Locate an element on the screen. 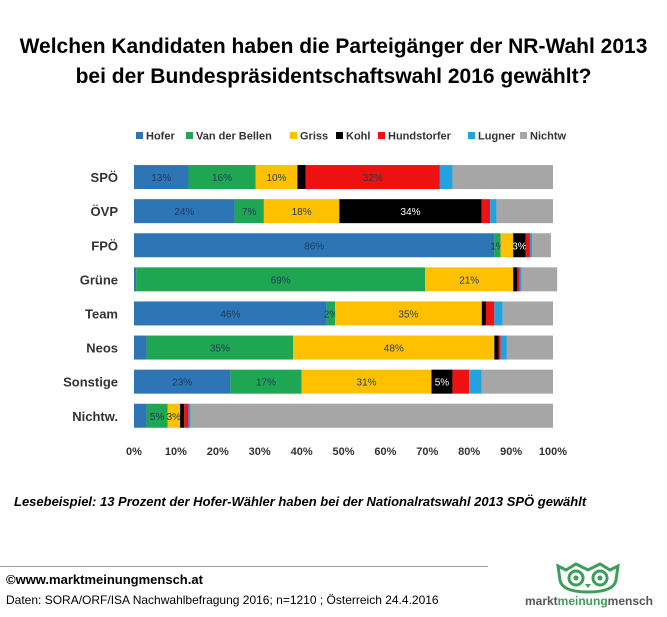 Image resolution: width=667 pixels, height=617 pixels. legend-swatch-griss is located at coordinates (293, 135).